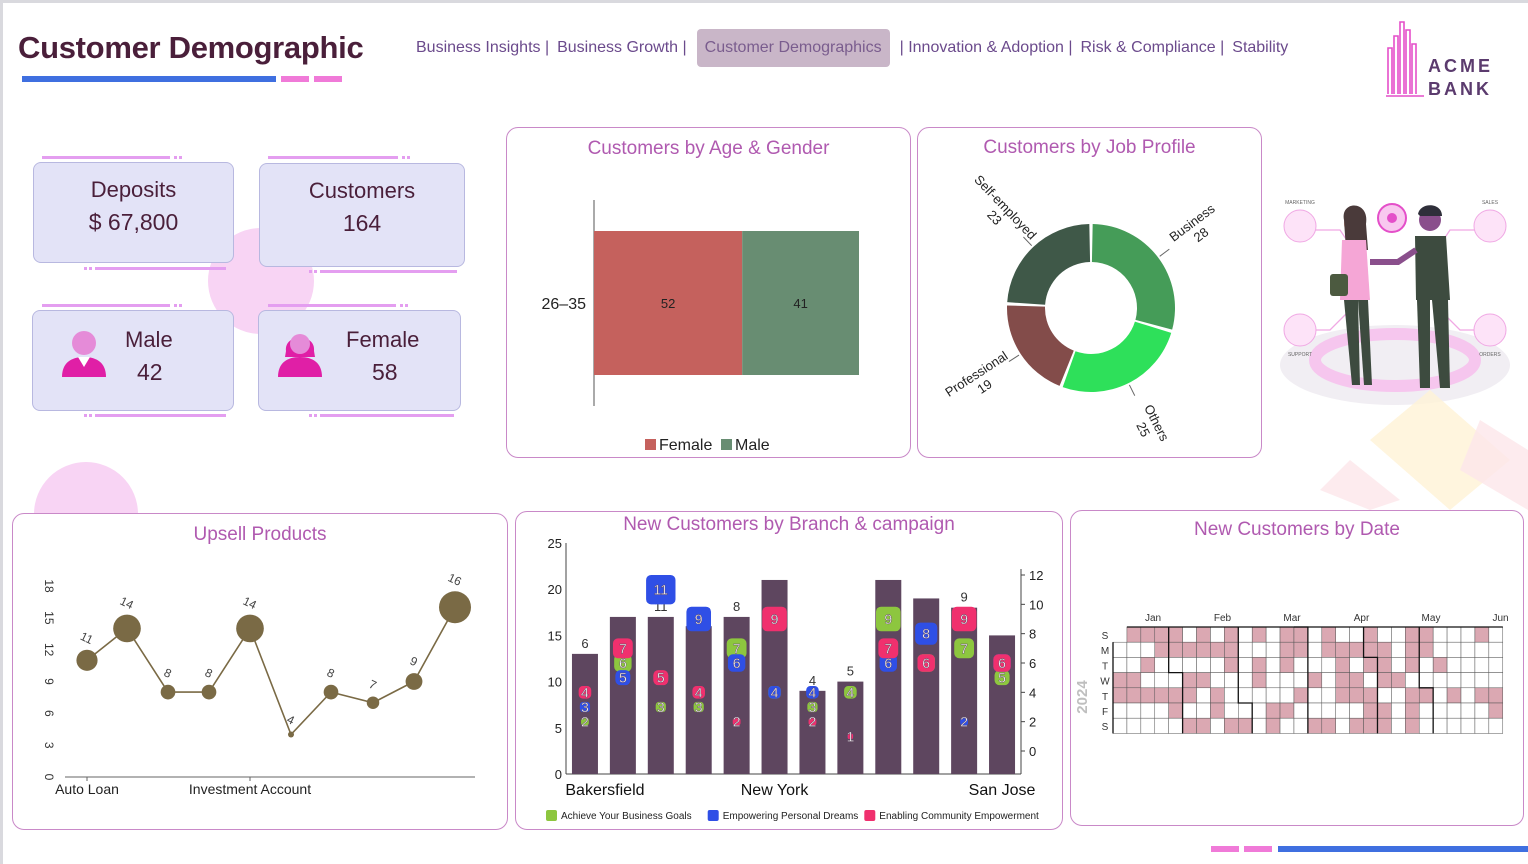 The width and height of the screenshot is (1528, 864). Describe the element at coordinates (793, 48) in the screenshot. I see `nav-customer-demographics: Customer Demographics` at that location.